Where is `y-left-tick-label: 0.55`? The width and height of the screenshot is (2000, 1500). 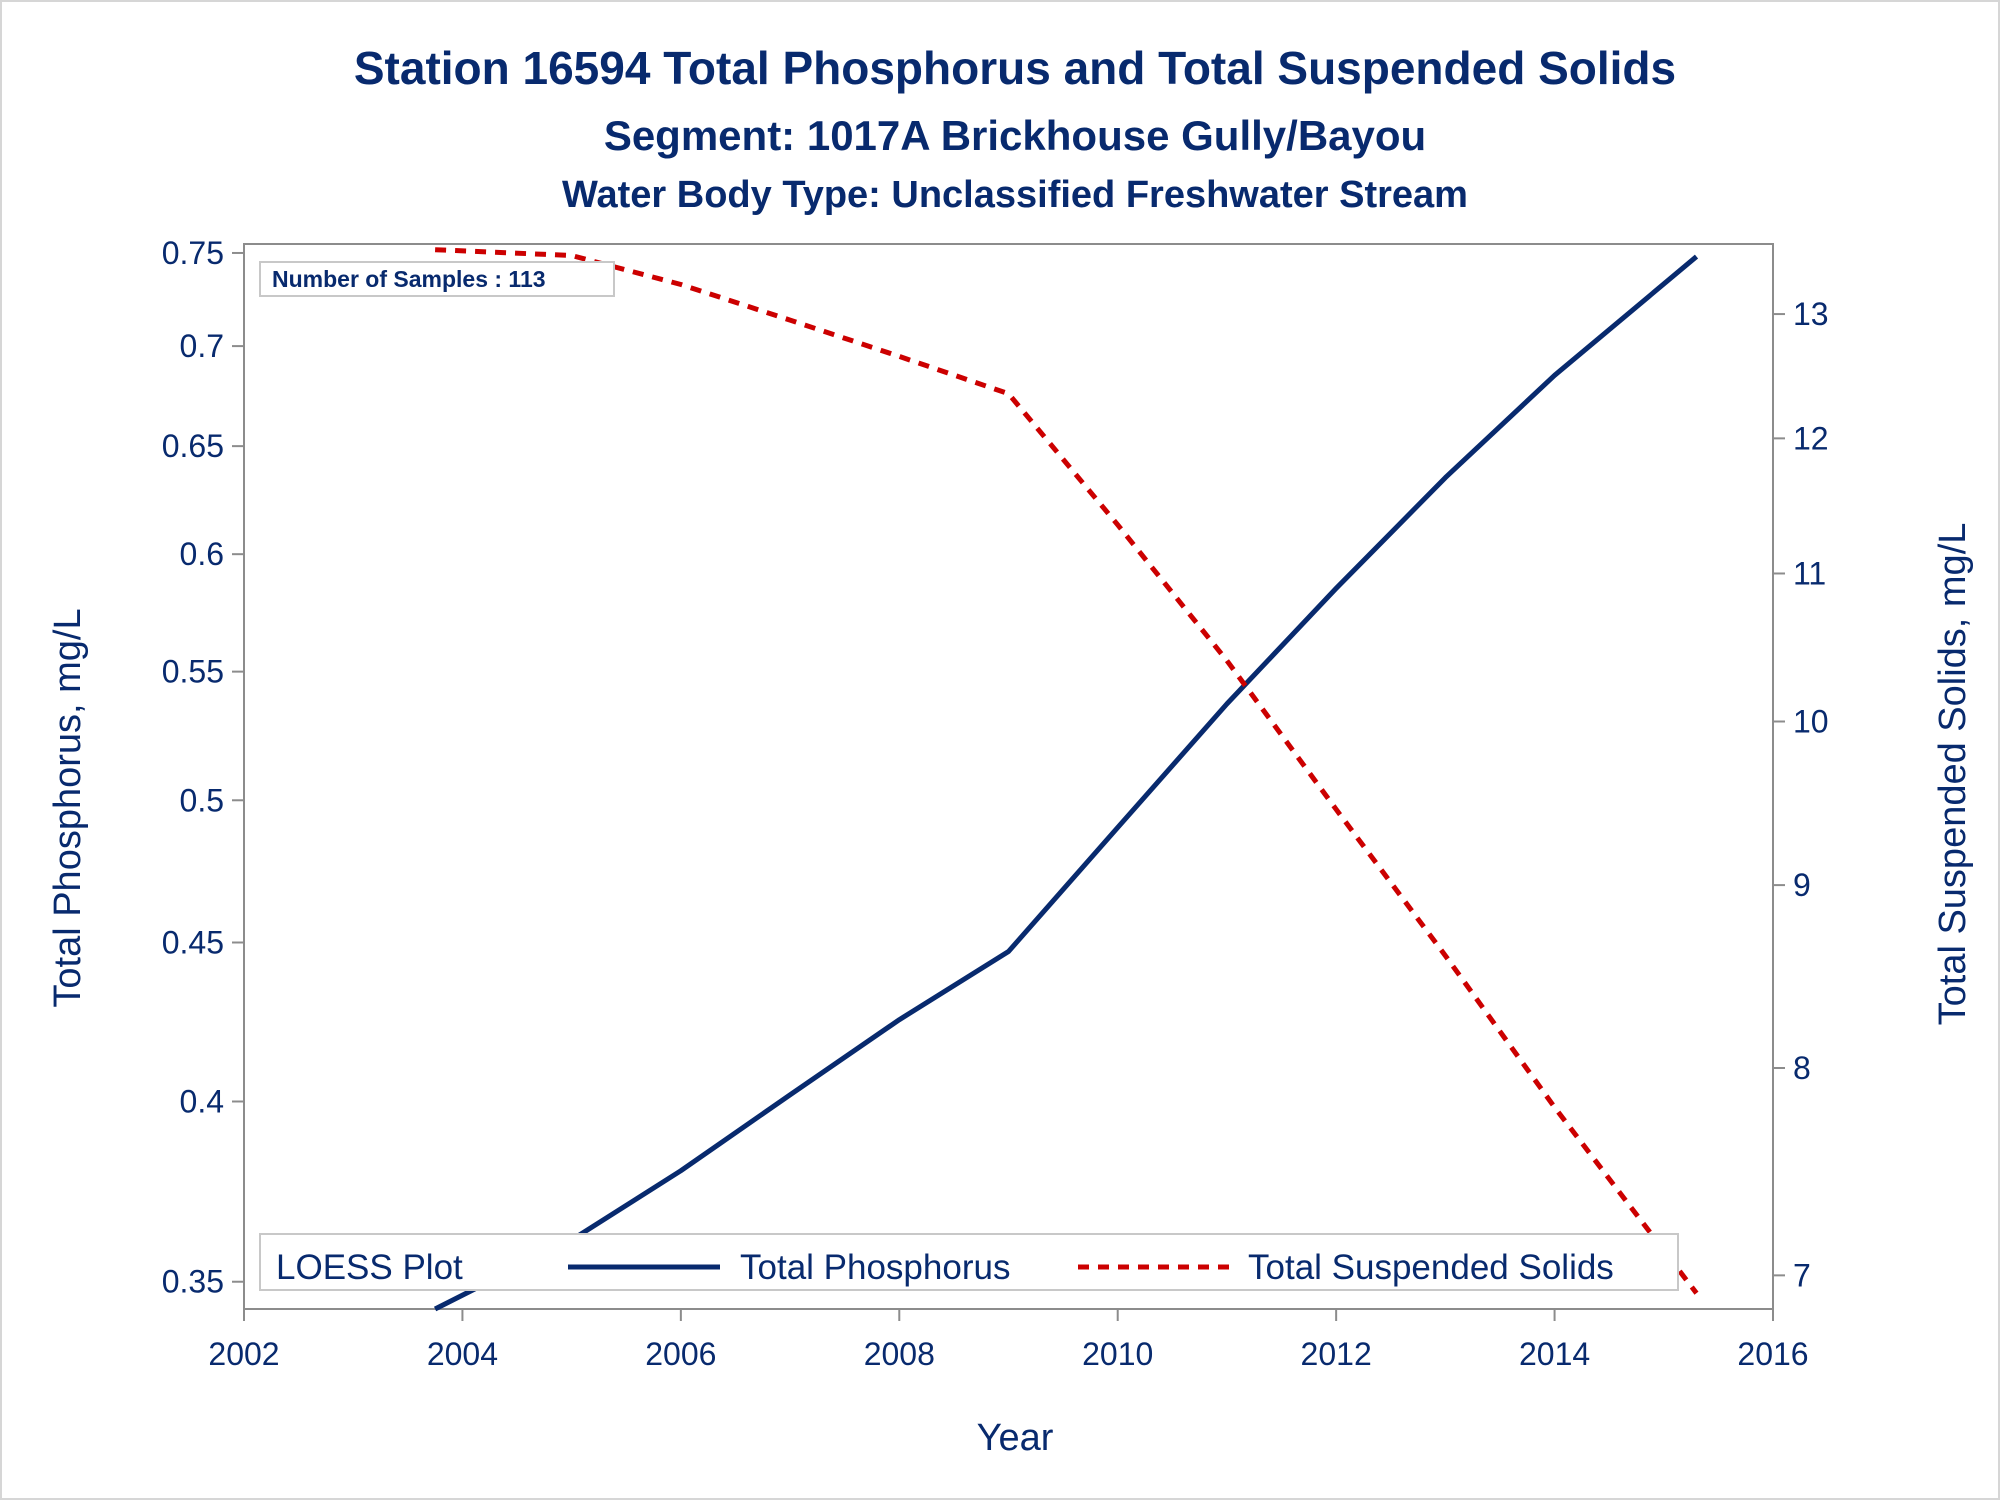 y-left-tick-label: 0.55 is located at coordinates (193, 672).